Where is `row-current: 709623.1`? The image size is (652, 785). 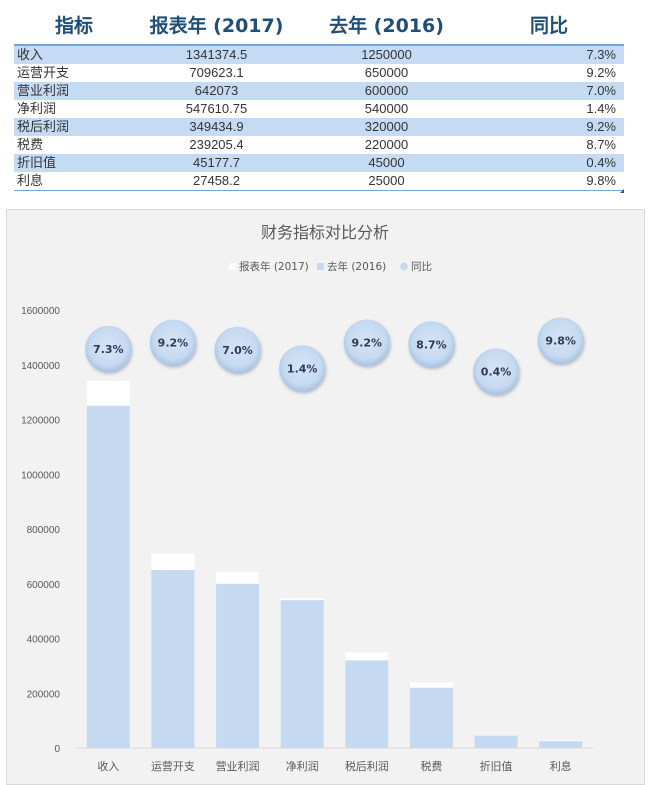
row-current: 709623.1 is located at coordinates (216, 72).